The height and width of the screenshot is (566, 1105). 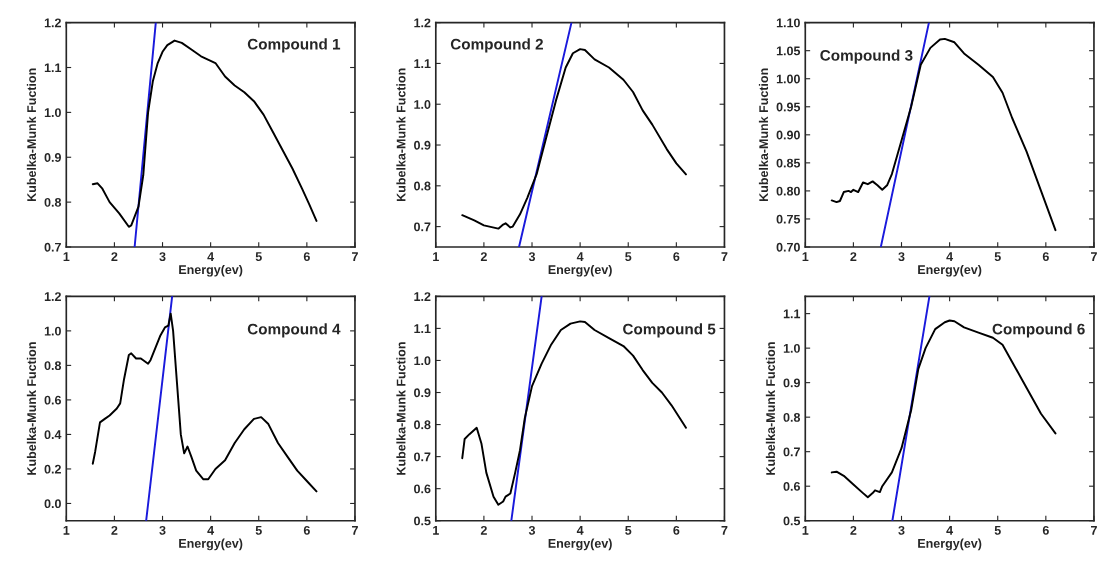 What do you see at coordinates (866, 56) in the screenshot?
I see `annotation: Compound 3` at bounding box center [866, 56].